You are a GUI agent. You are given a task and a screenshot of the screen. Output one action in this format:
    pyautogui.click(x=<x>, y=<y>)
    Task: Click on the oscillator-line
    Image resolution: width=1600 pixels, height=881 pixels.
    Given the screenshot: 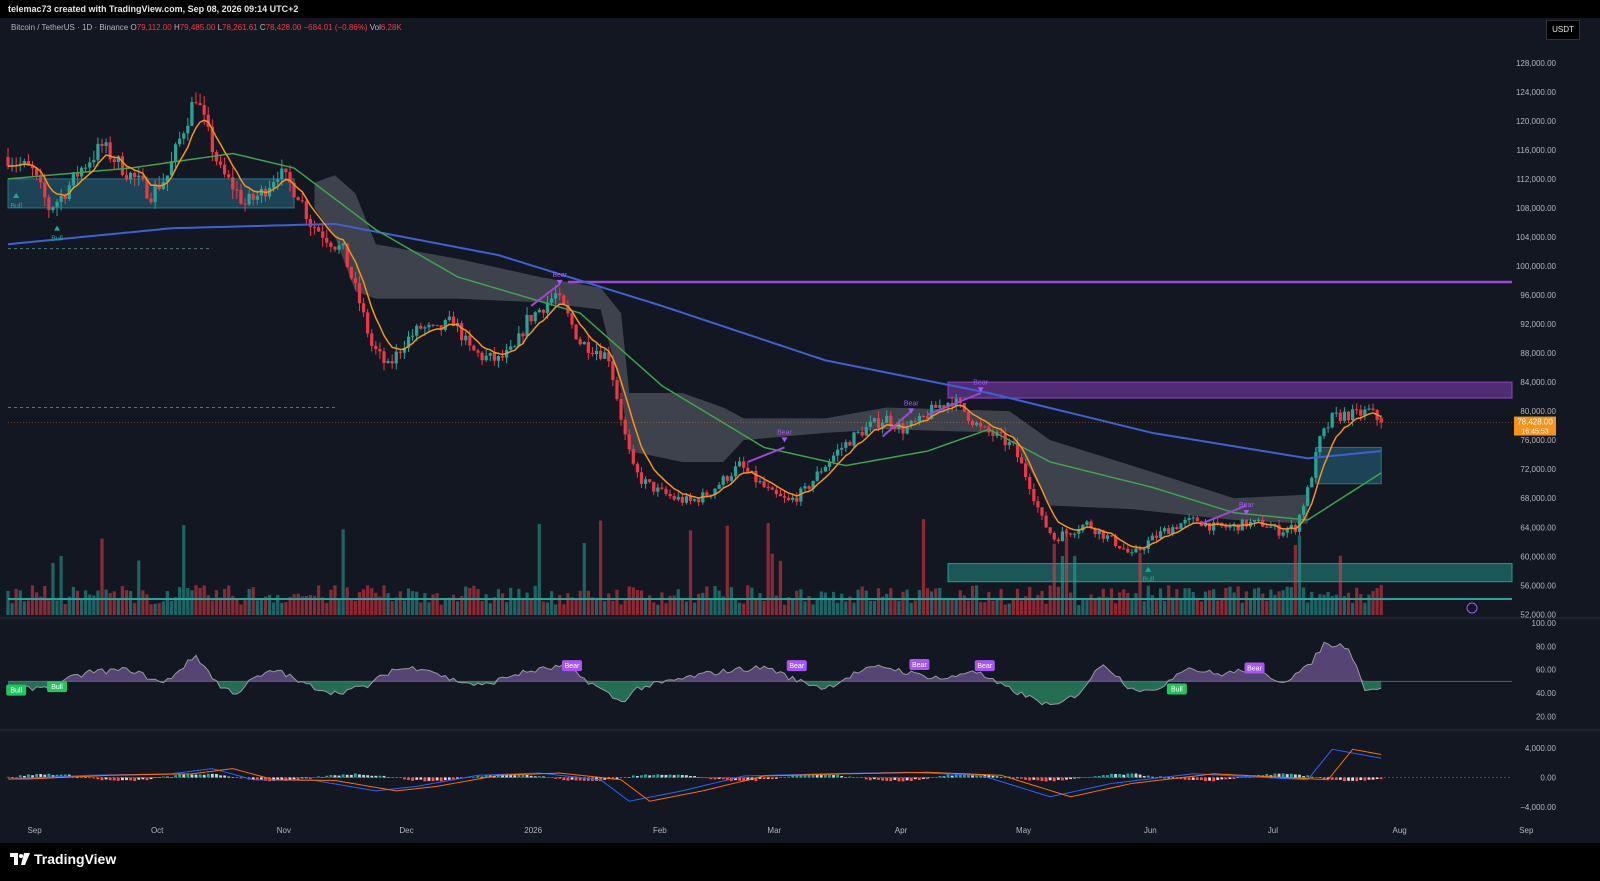 What is the action you would take?
    pyautogui.click(x=694, y=673)
    